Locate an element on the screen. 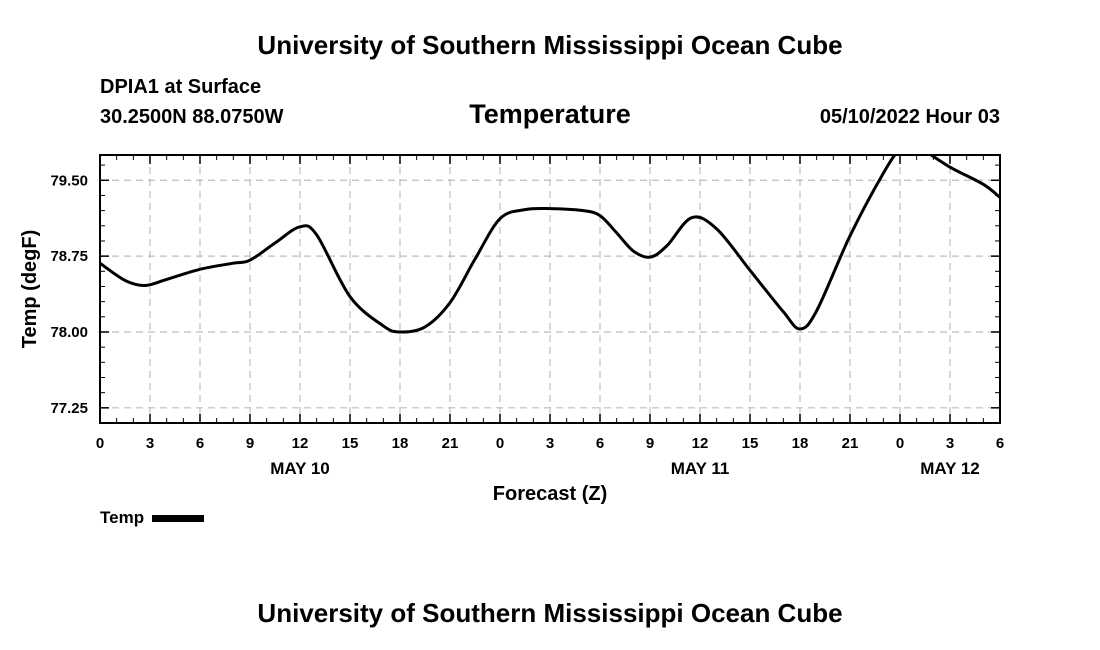 This screenshot has height=650, width=1100. legend-label: Temp is located at coordinates (122, 517).